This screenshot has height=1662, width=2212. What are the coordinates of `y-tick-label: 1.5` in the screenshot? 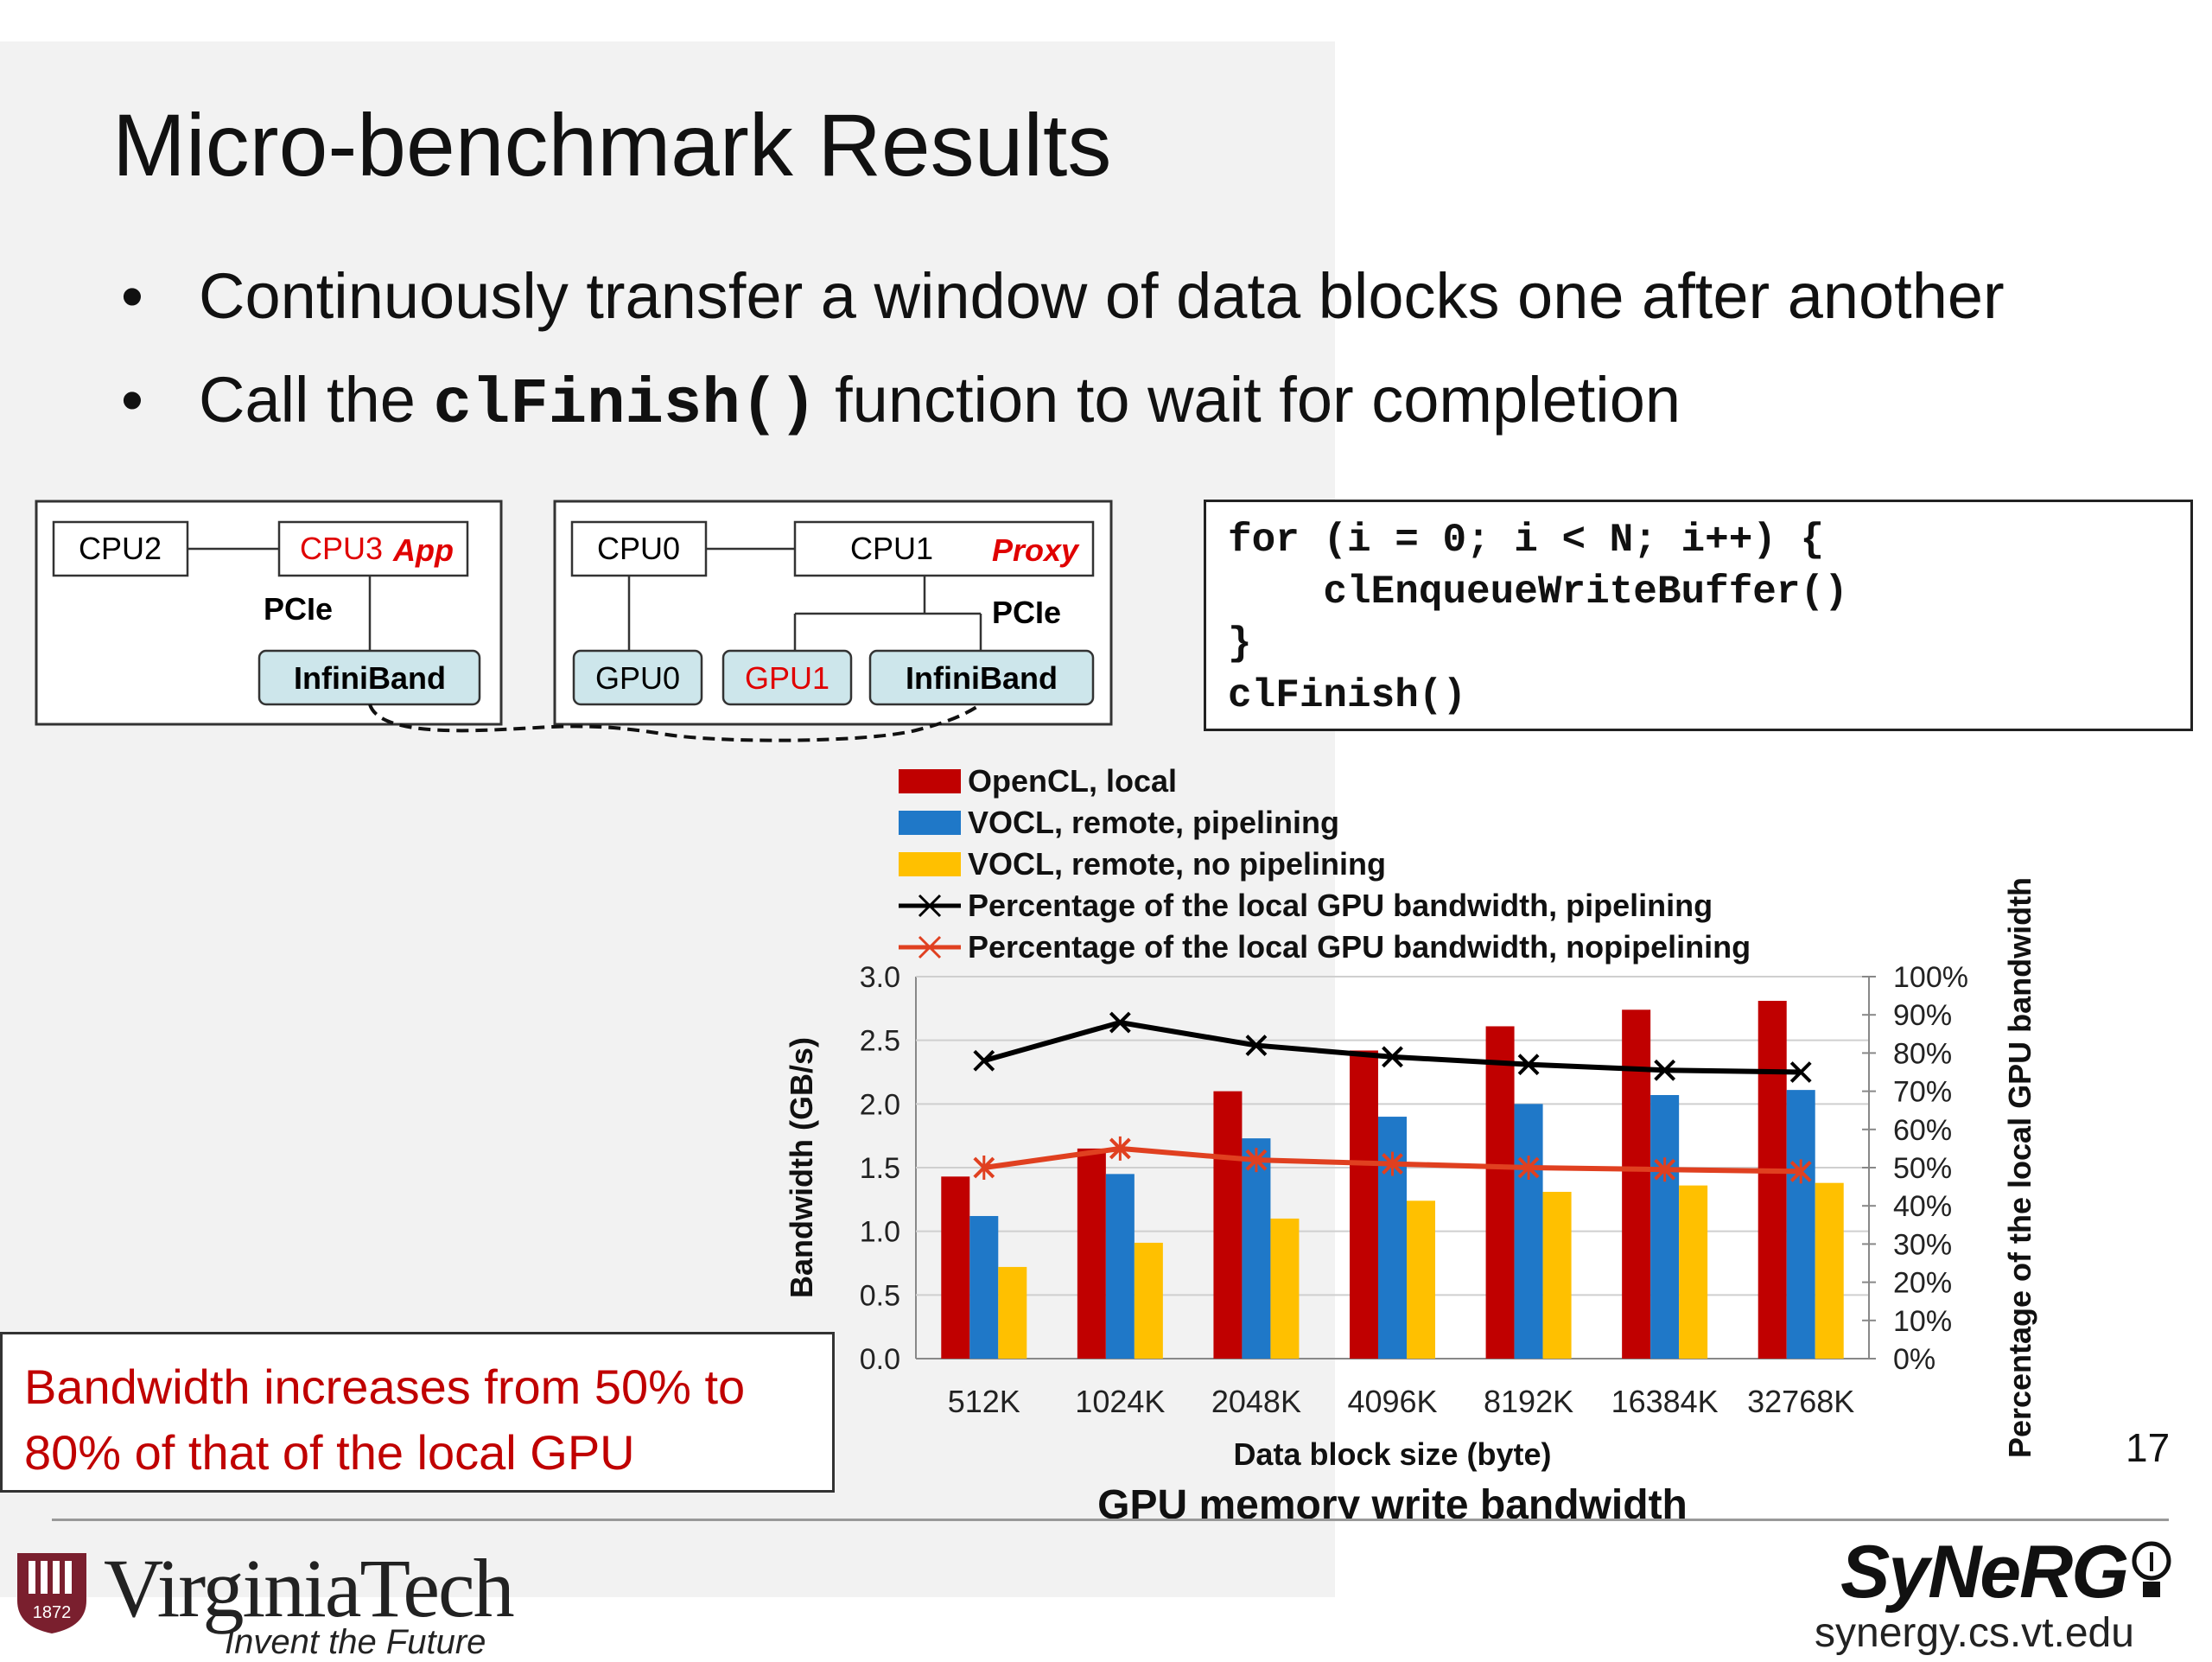 It's located at (880, 1168).